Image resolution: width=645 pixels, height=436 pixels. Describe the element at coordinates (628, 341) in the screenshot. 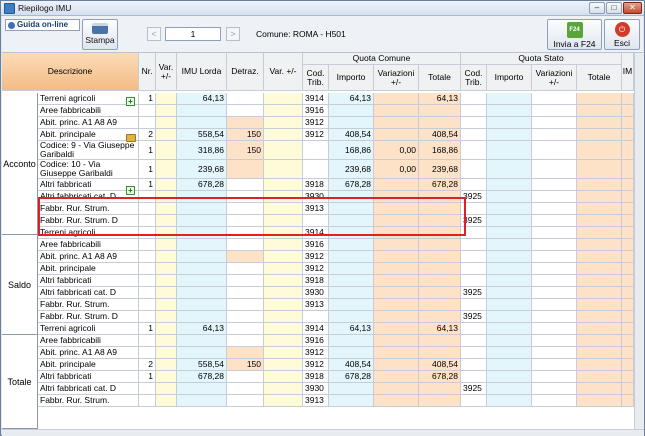

I see `row-19-imu-cut` at that location.